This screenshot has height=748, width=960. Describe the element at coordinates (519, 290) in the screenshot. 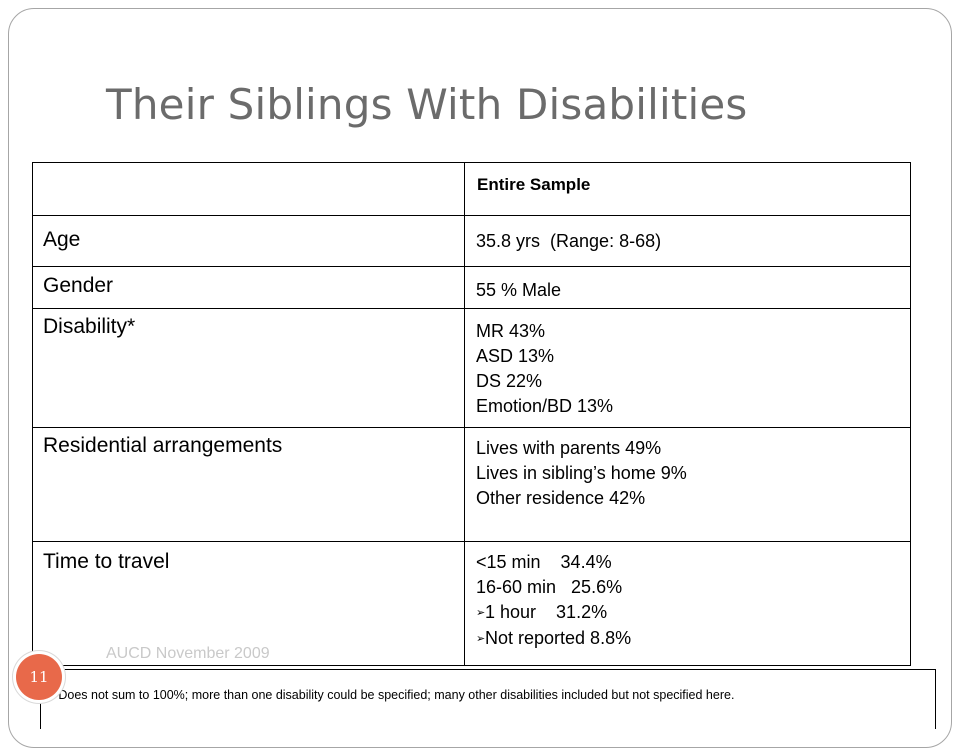

I see `row-value: 55 % Male` at that location.